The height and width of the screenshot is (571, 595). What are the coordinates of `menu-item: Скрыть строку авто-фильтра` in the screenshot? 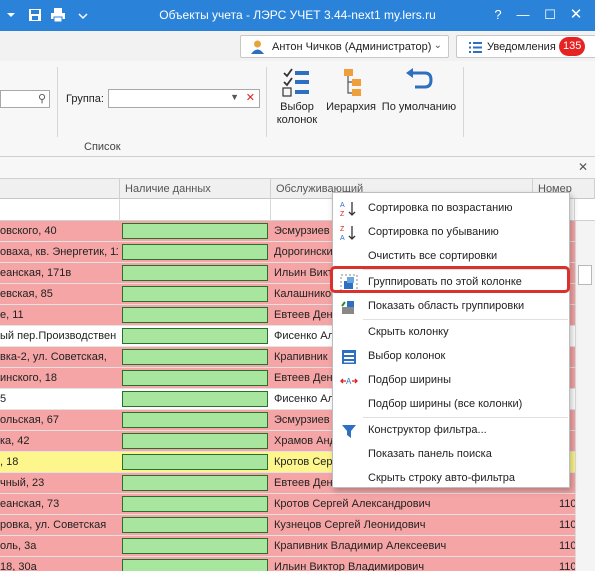 It's located at (451, 479).